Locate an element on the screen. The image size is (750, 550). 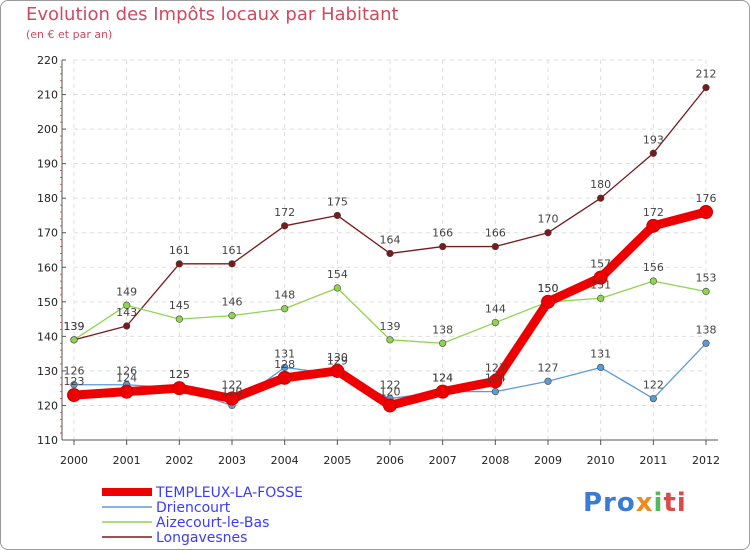
data-label: 146 is located at coordinates (232, 302).